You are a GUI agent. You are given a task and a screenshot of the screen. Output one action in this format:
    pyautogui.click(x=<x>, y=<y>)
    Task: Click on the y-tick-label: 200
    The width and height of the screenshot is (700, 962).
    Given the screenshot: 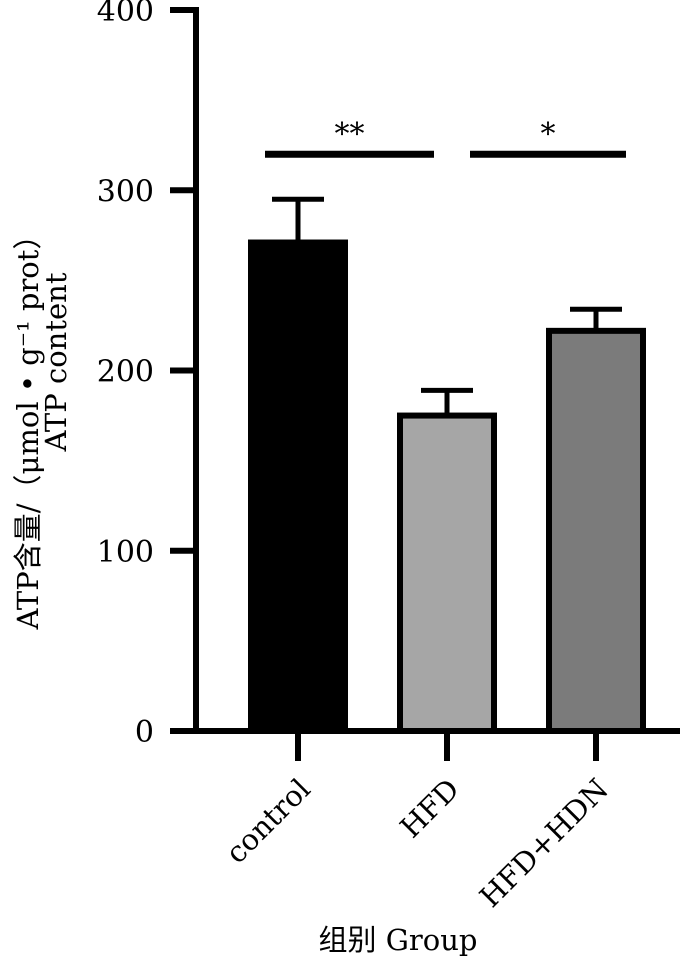 What is the action you would take?
    pyautogui.click(x=125, y=372)
    